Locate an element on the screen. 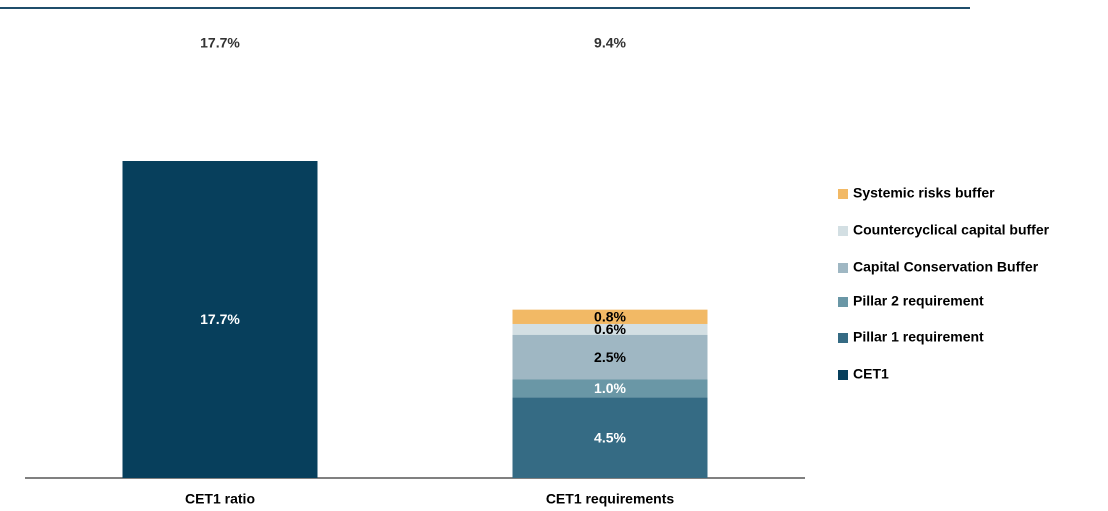 Image resolution: width=1108 pixels, height=511 pixels. total-label: 17.7% is located at coordinates (220, 43).